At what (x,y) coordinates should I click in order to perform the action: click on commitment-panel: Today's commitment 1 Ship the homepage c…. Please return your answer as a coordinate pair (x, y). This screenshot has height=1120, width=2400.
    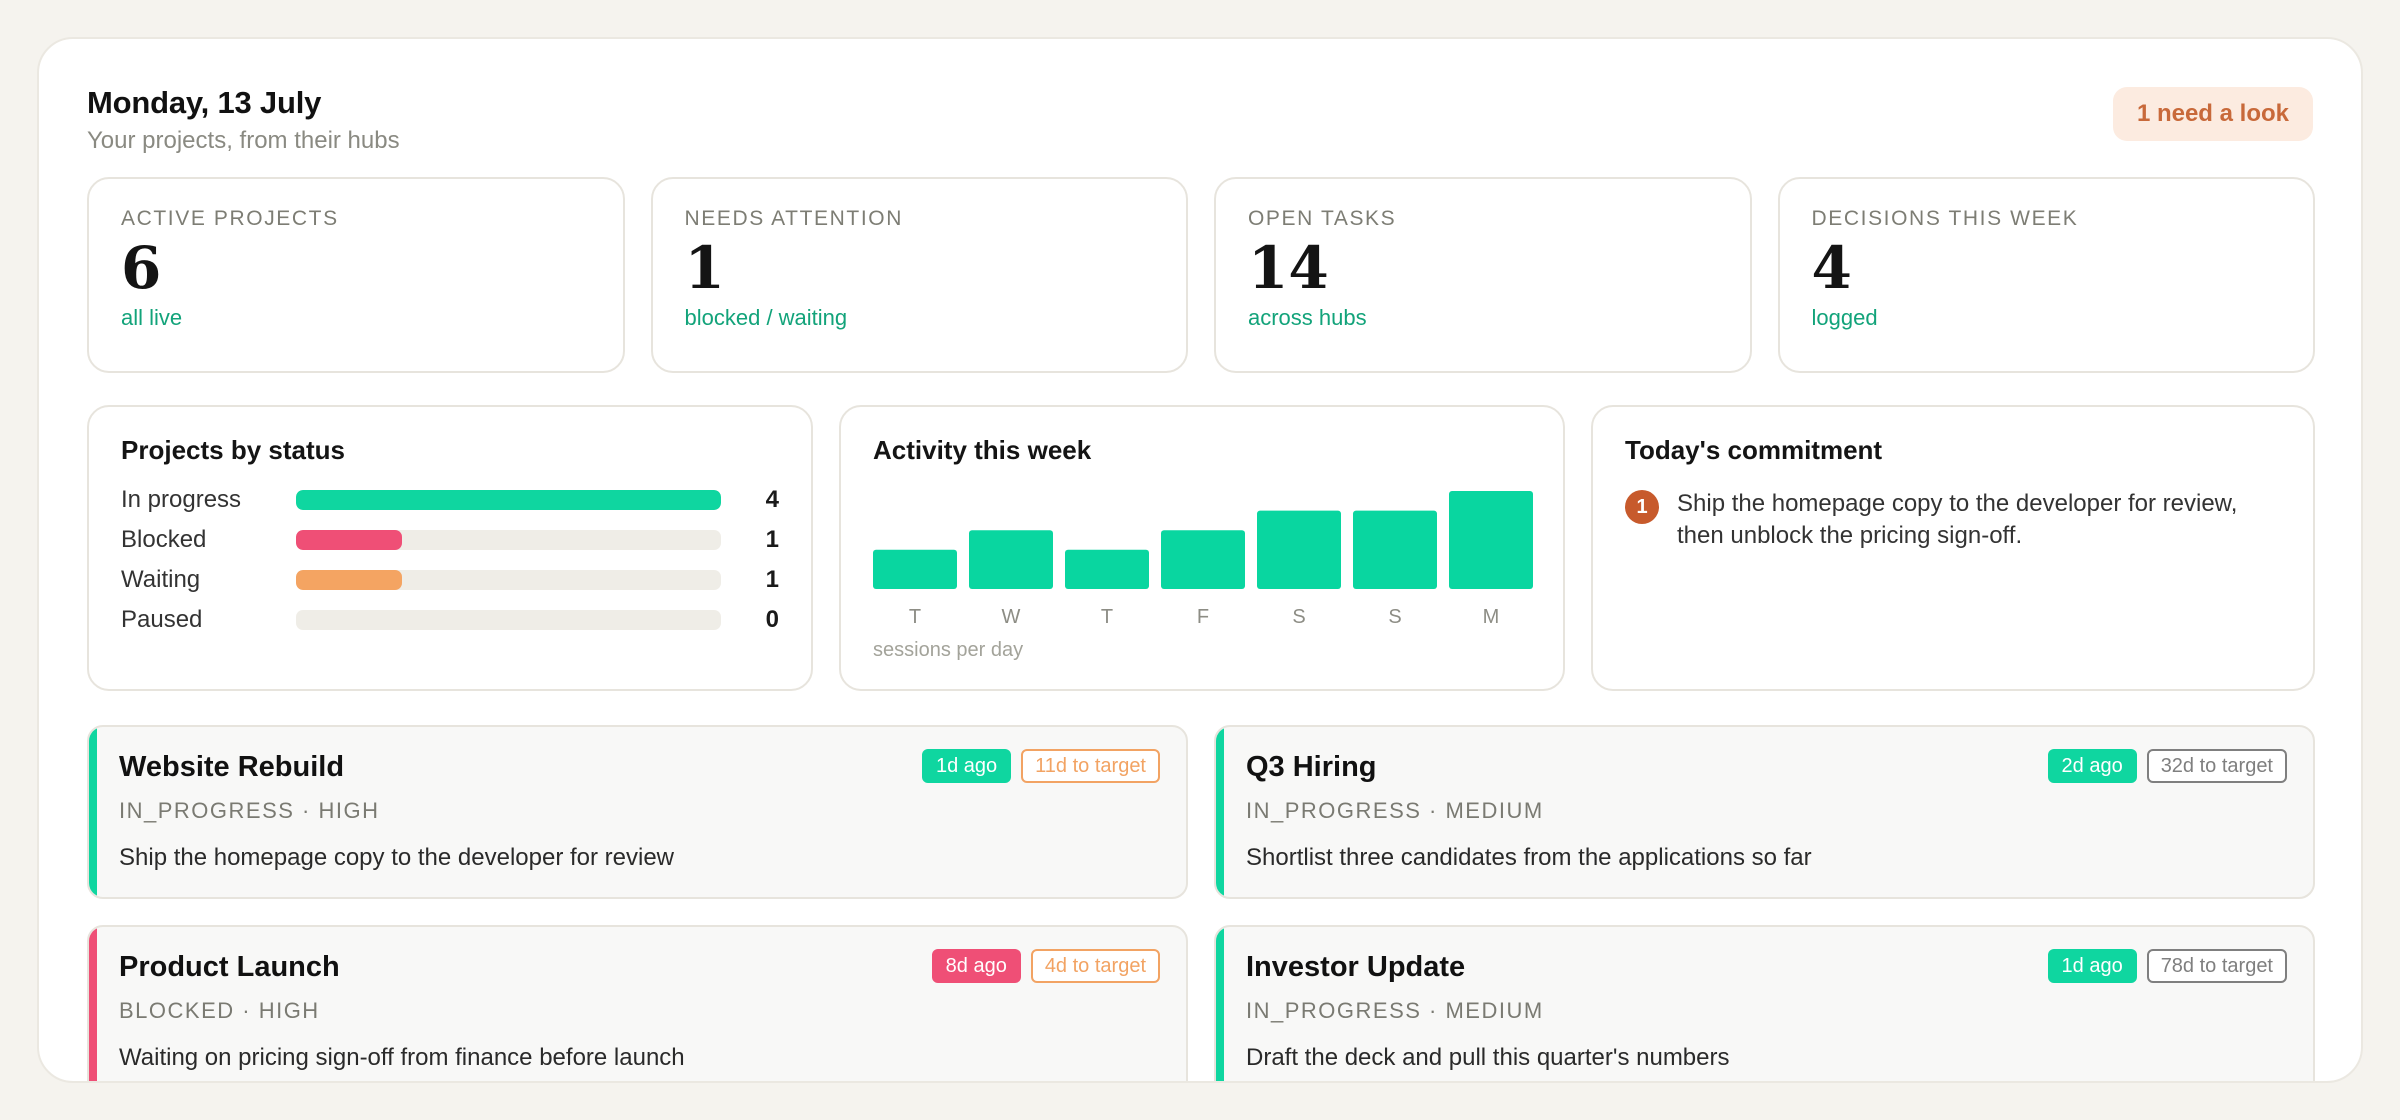
    Looking at the image, I should click on (1953, 548).